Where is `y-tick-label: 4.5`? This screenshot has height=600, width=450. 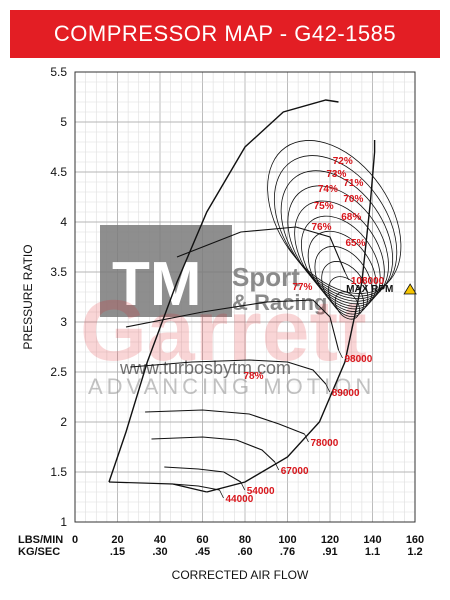 y-tick-label: 4.5 is located at coordinates (58, 172).